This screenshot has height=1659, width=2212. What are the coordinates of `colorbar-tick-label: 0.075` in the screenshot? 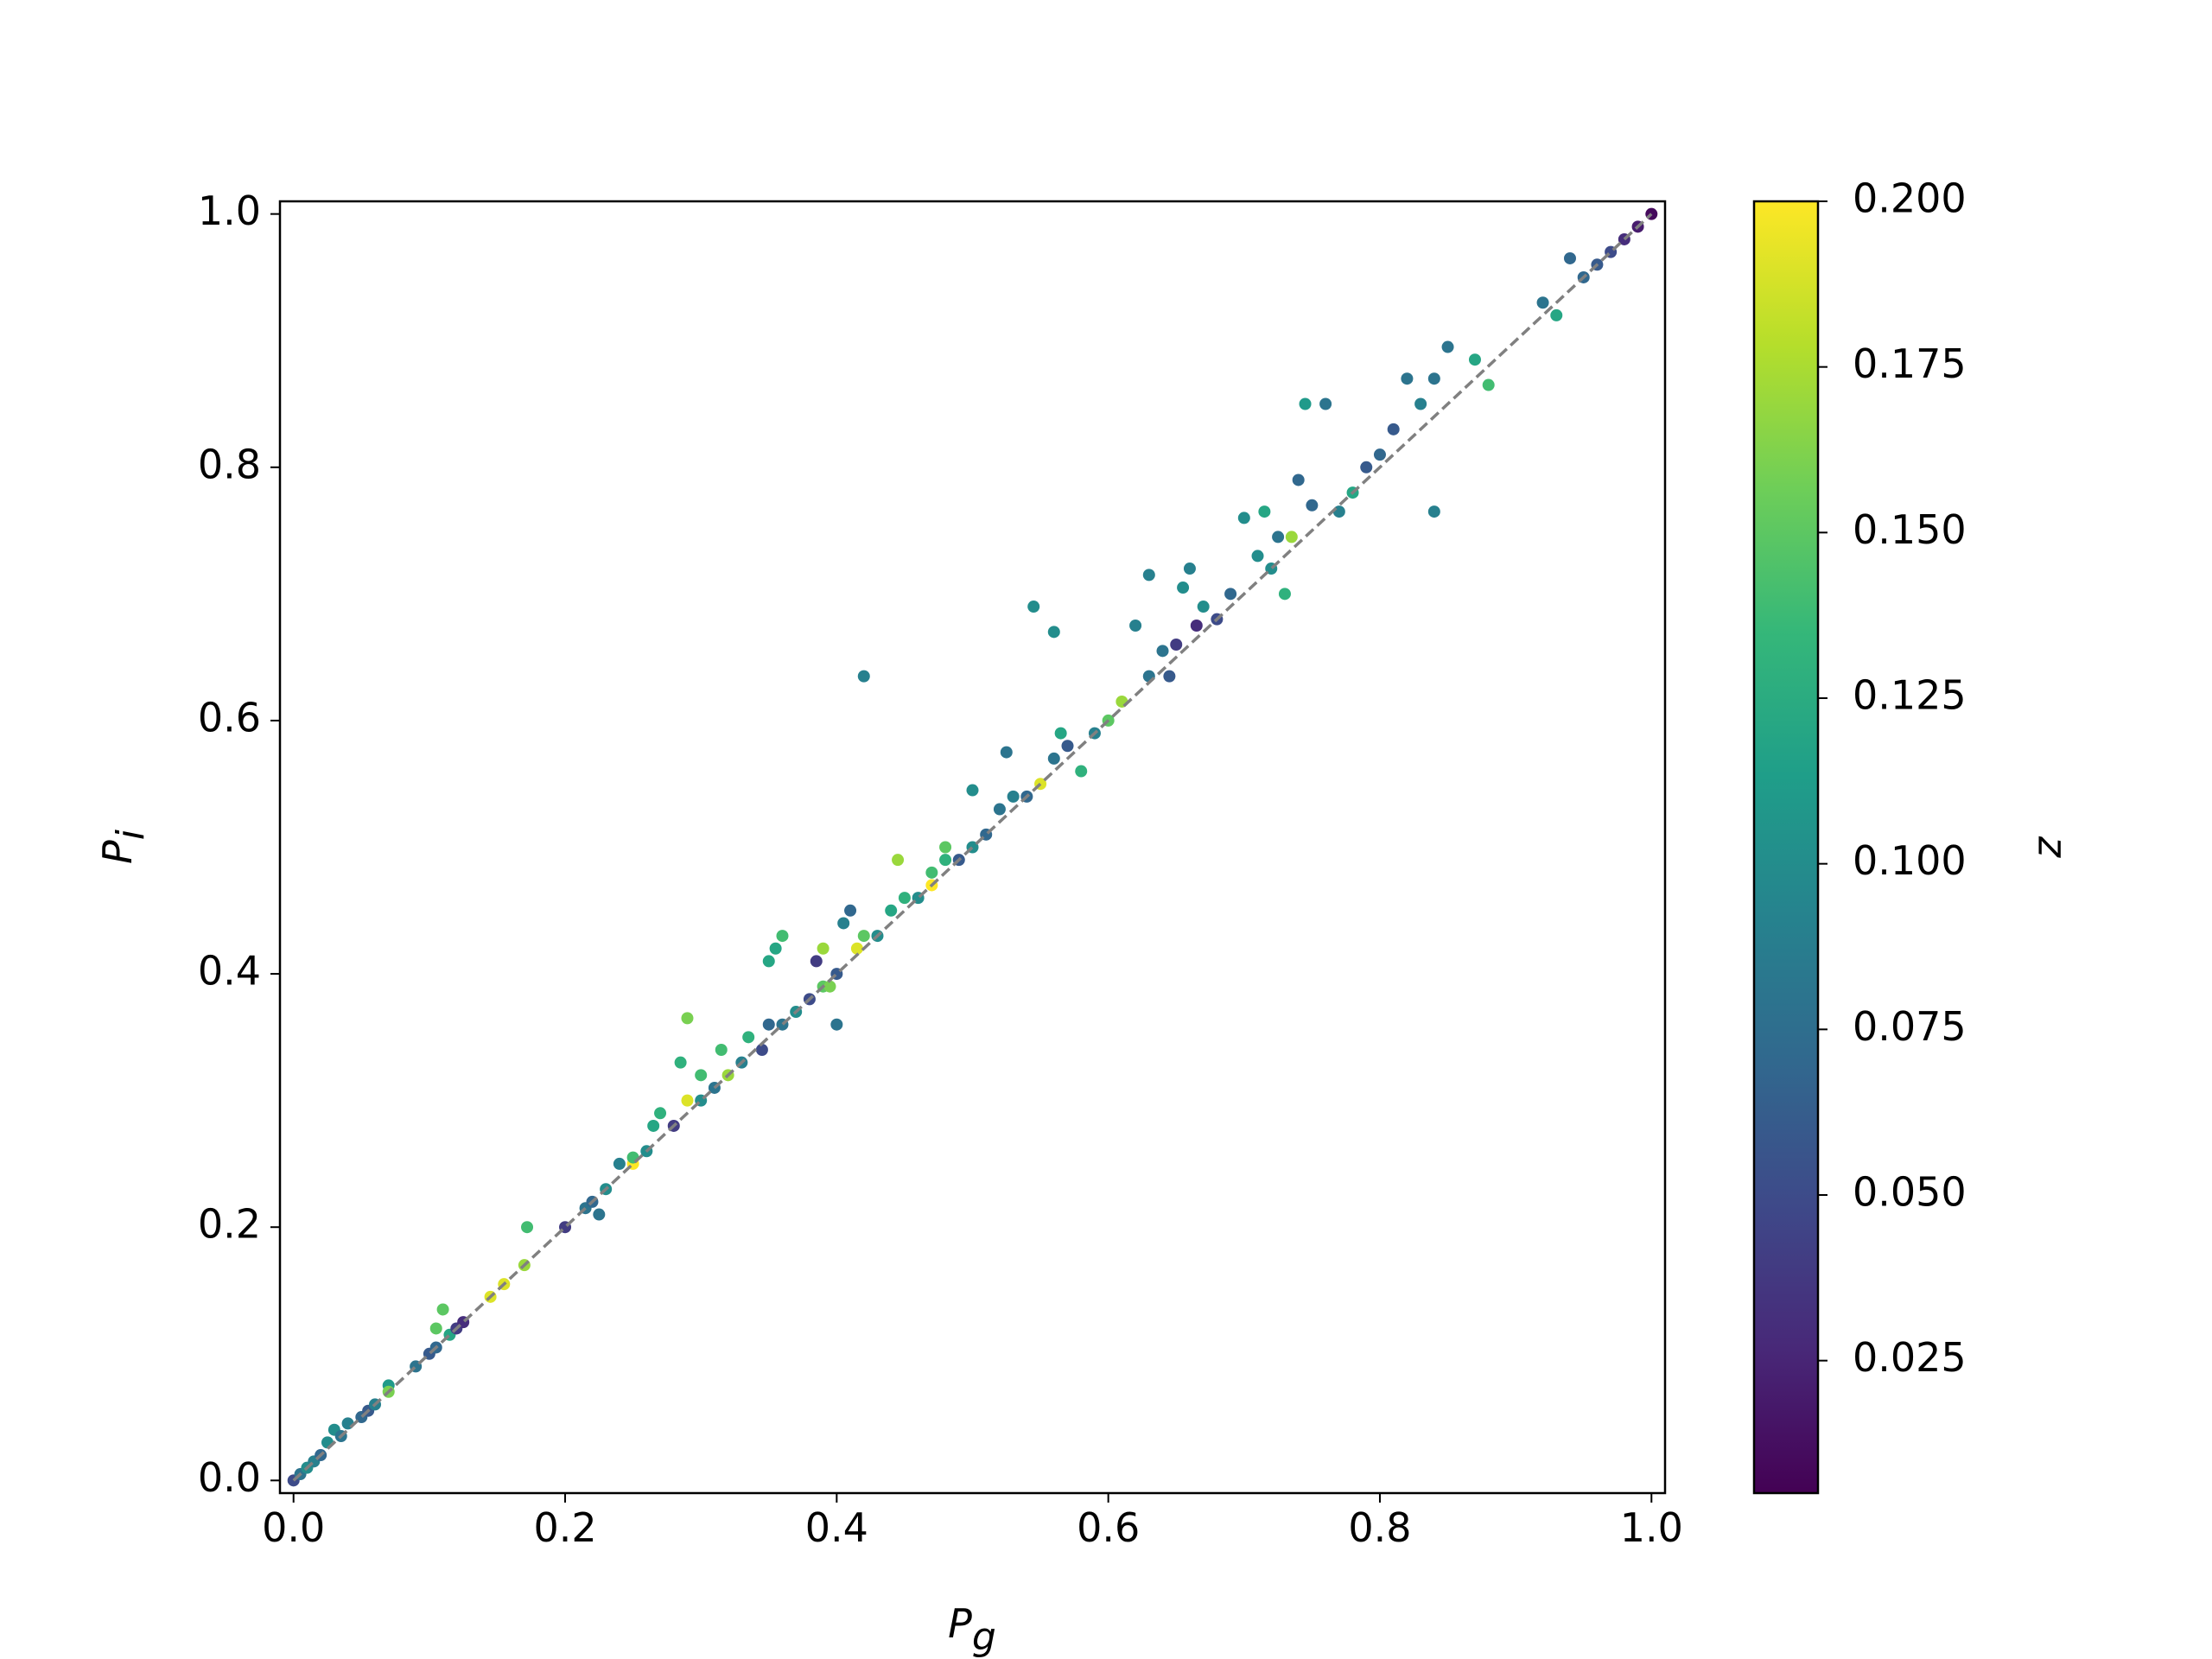 It's located at (1910, 1026).